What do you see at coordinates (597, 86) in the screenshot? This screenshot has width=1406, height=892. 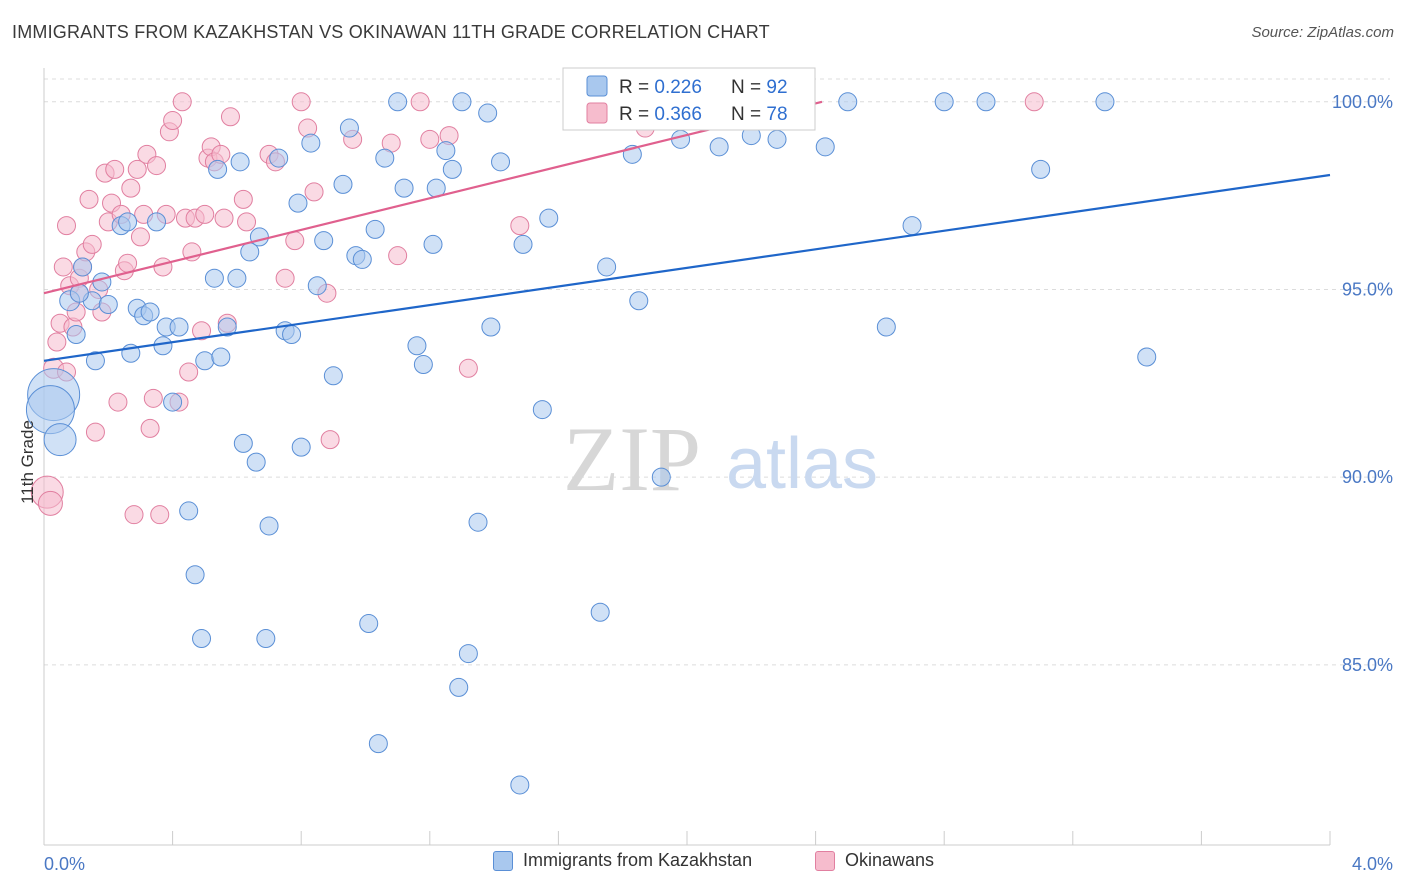 I see `legend-swatch-blue` at bounding box center [597, 86].